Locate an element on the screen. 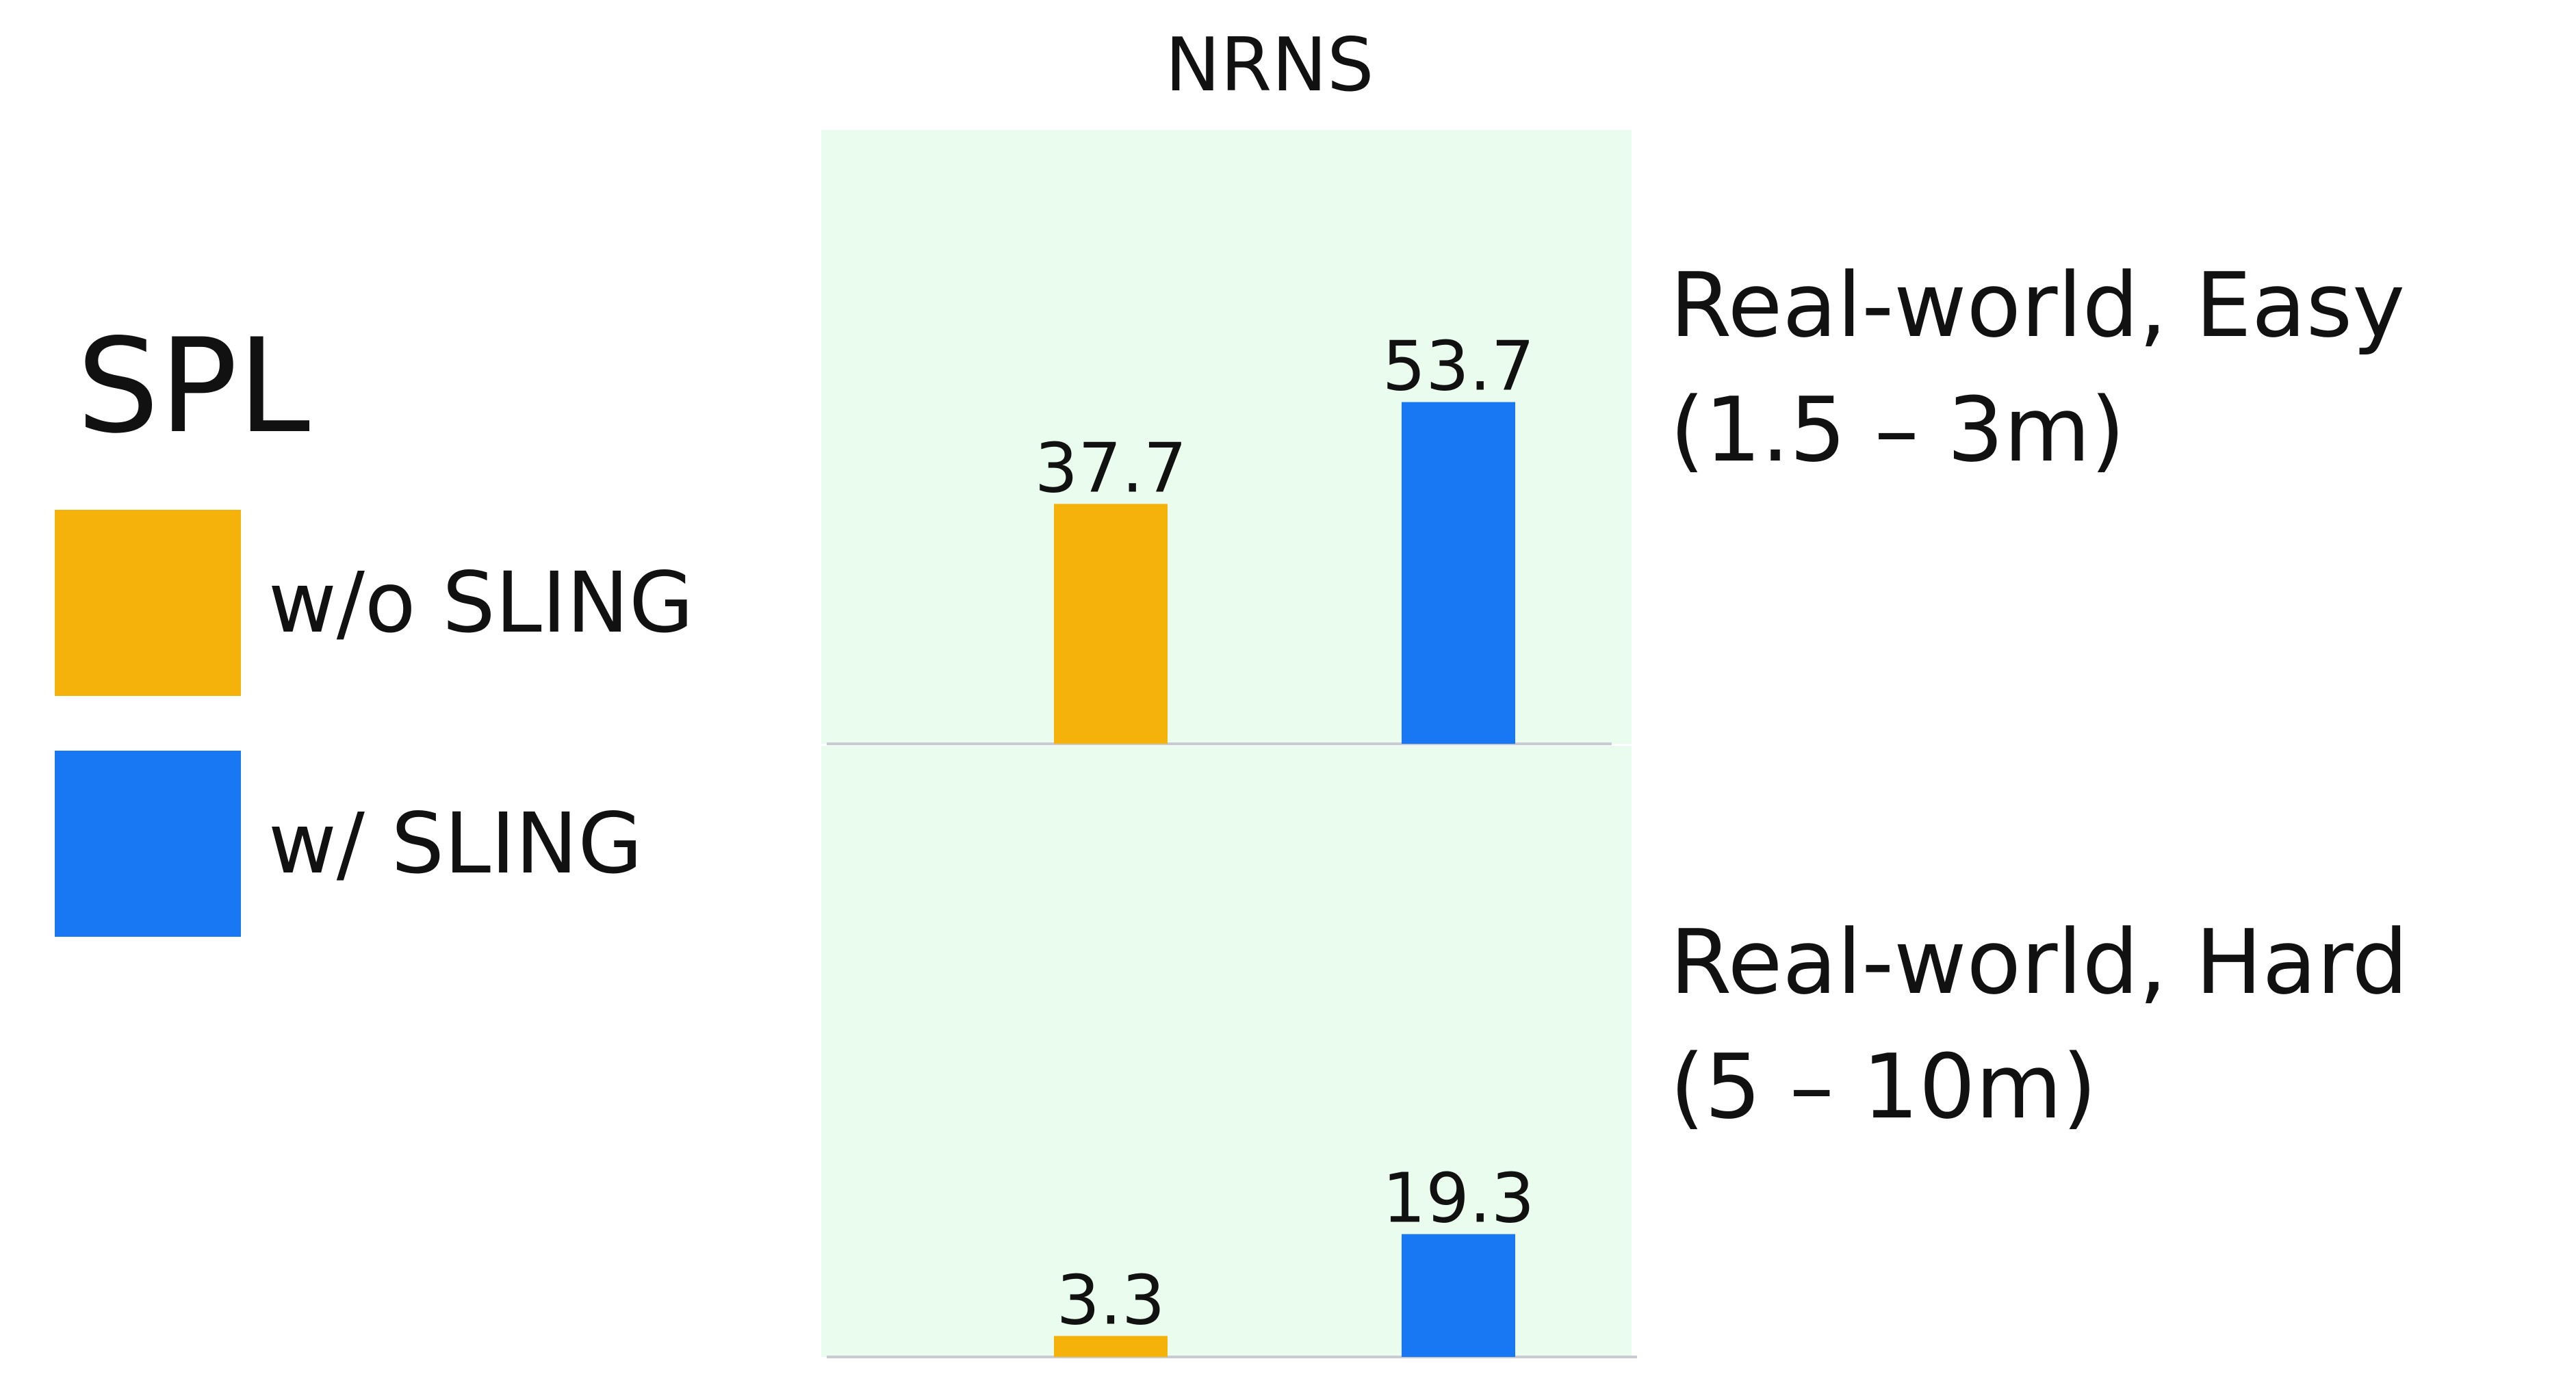  value-label-hard-with-sling: 19.3 is located at coordinates (1458, 1199).